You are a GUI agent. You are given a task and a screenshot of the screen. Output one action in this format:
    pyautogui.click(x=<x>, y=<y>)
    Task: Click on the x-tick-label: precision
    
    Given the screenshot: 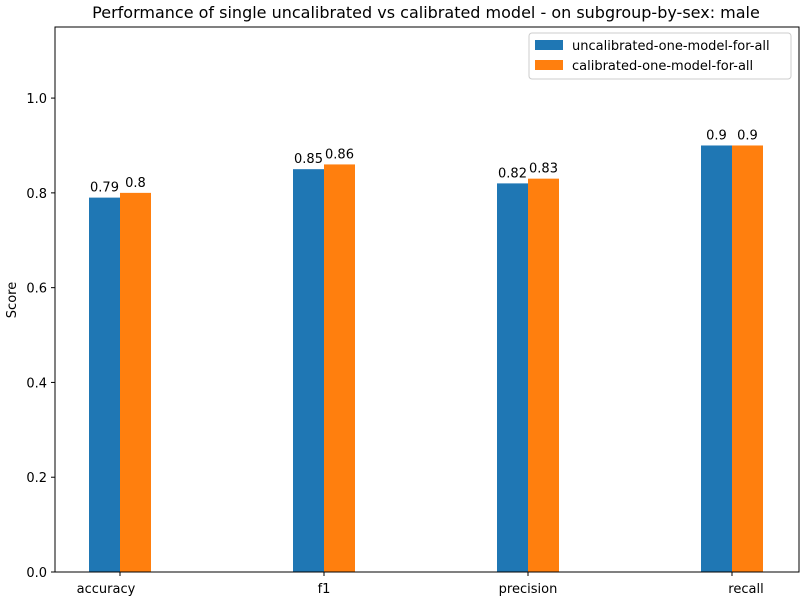 What is the action you would take?
    pyautogui.click(x=528, y=589)
    